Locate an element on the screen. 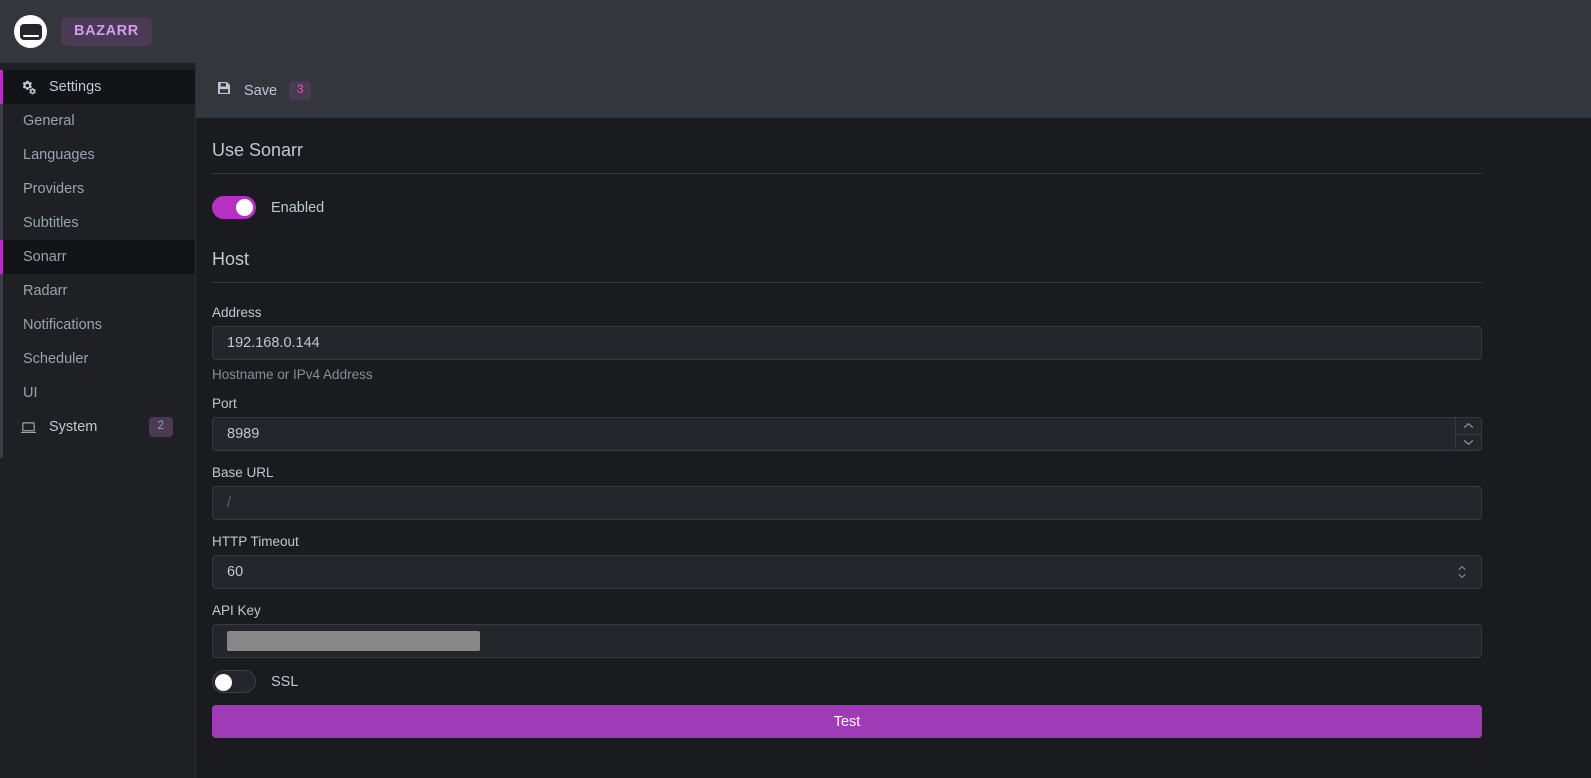  sidebar-item-system: System 2 is located at coordinates (97, 427).